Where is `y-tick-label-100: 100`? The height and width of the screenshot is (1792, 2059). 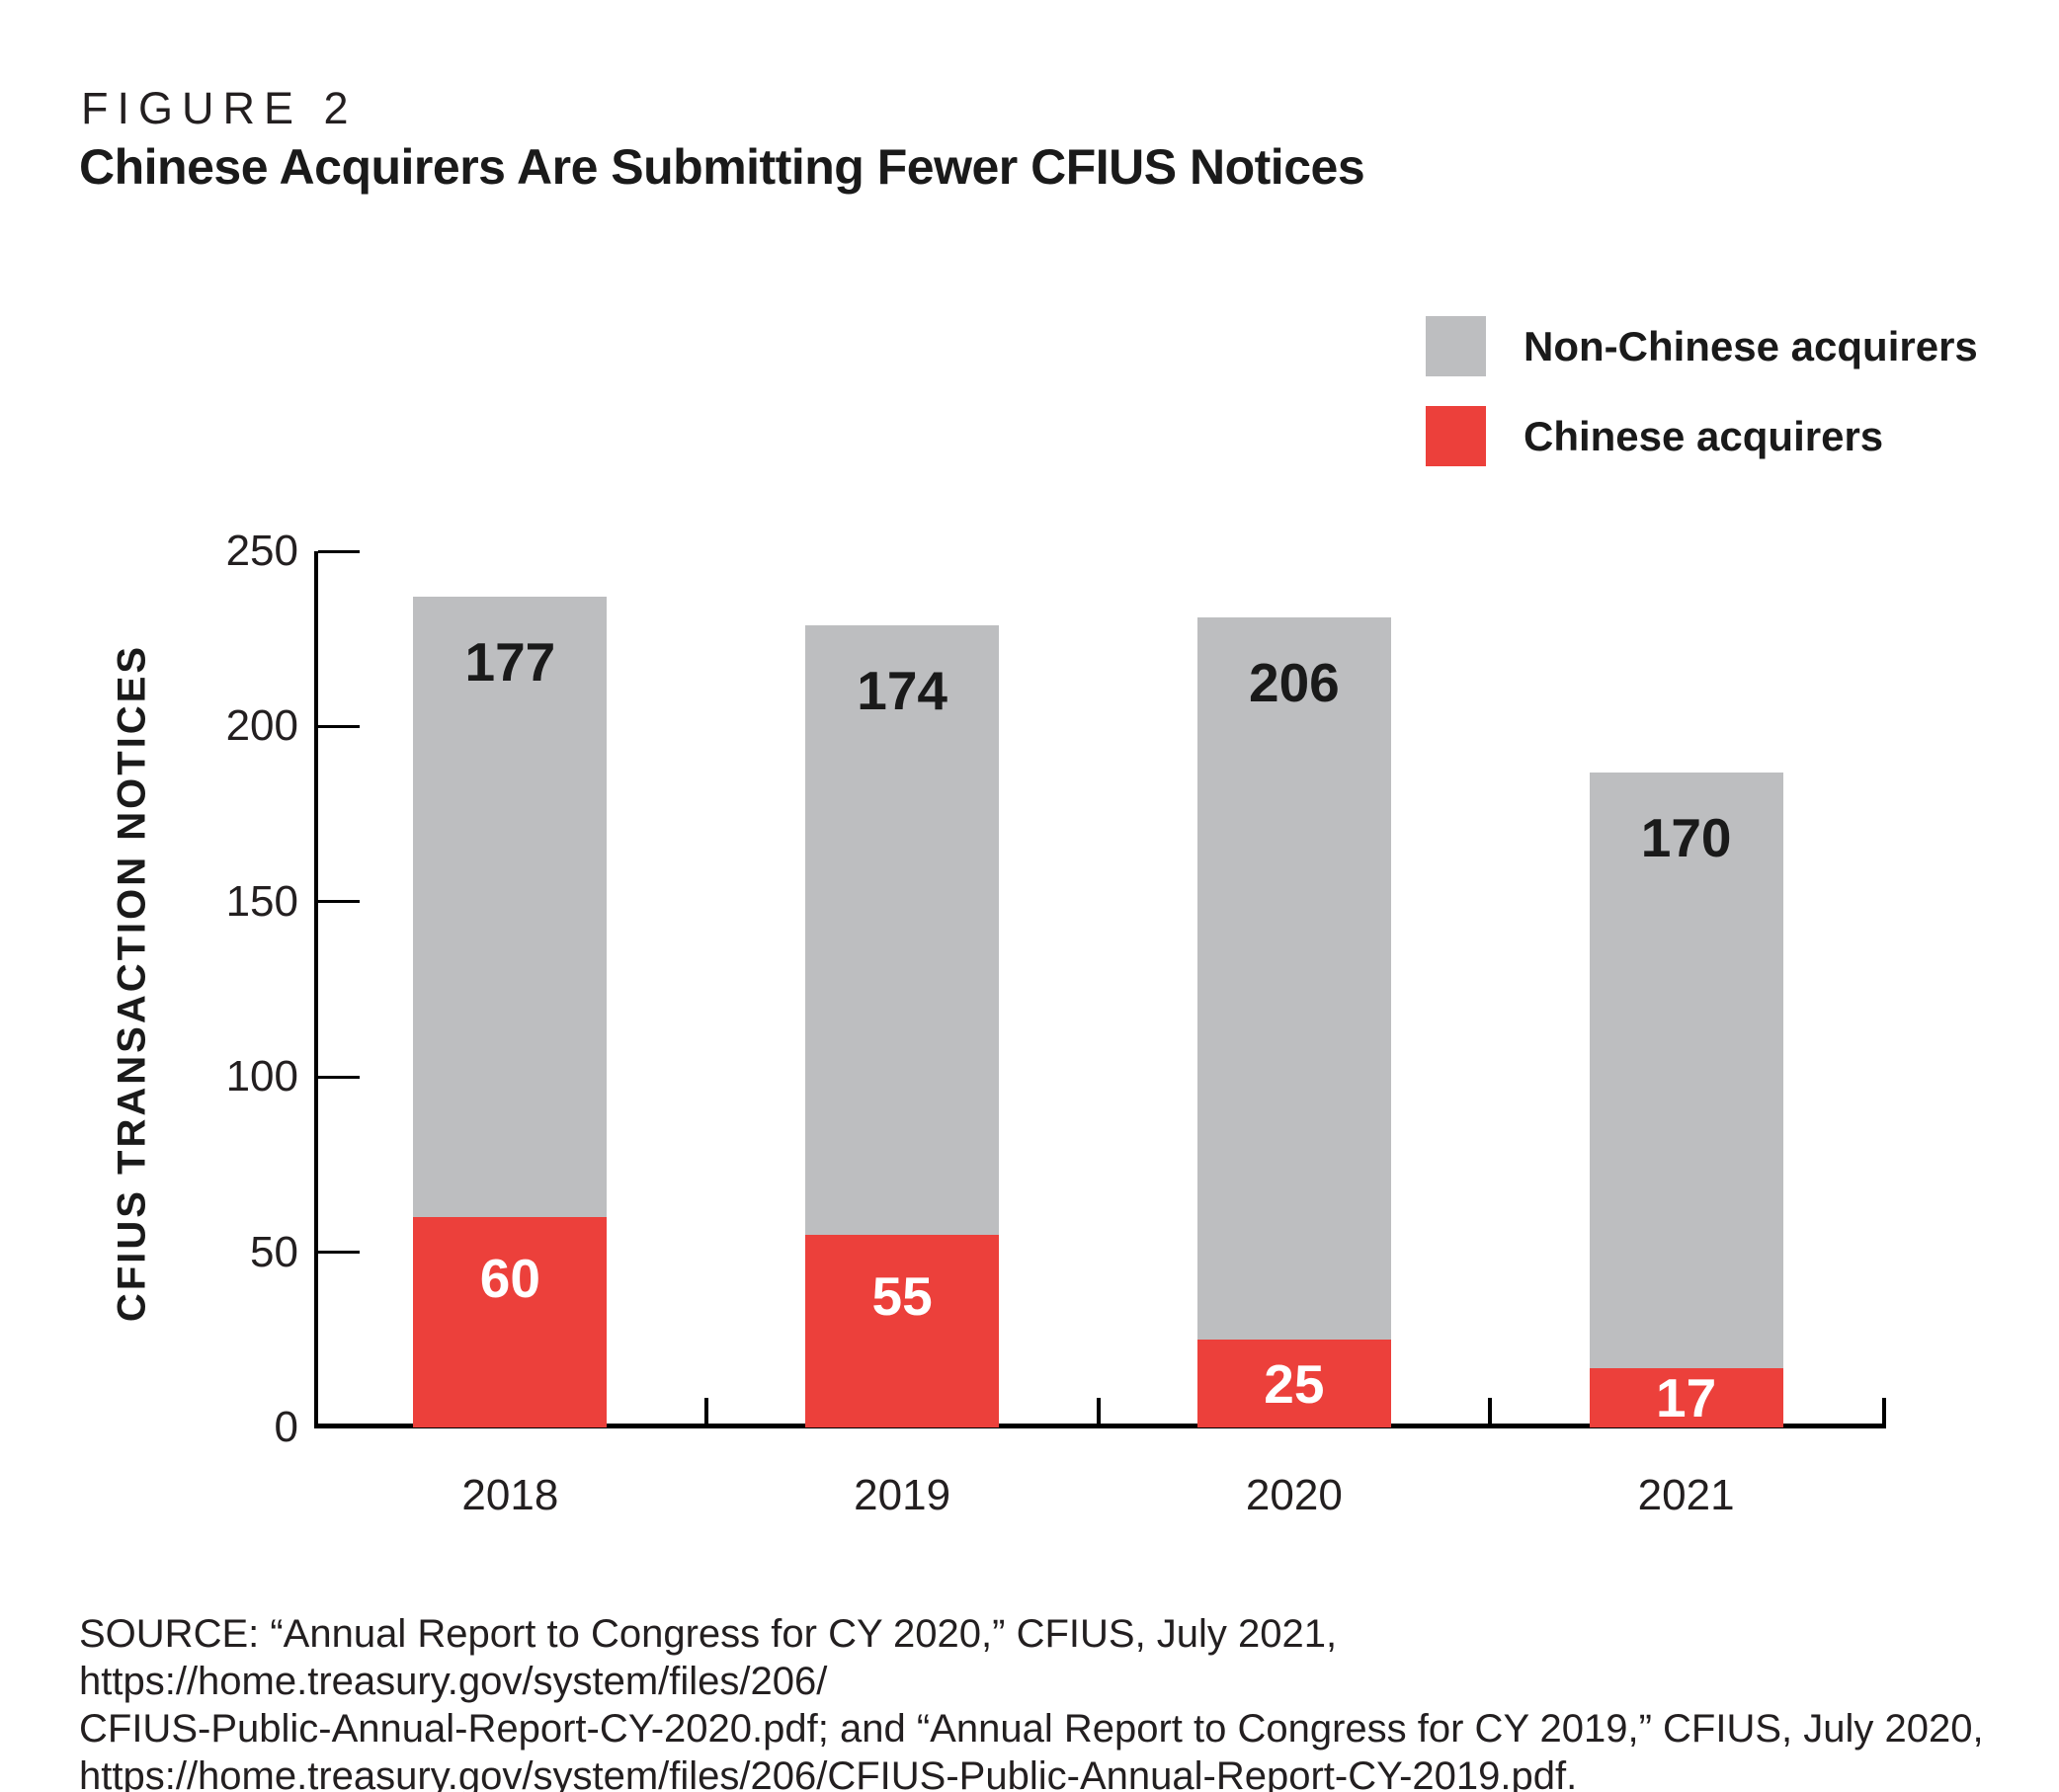
y-tick-label-100: 100 is located at coordinates (261, 1076).